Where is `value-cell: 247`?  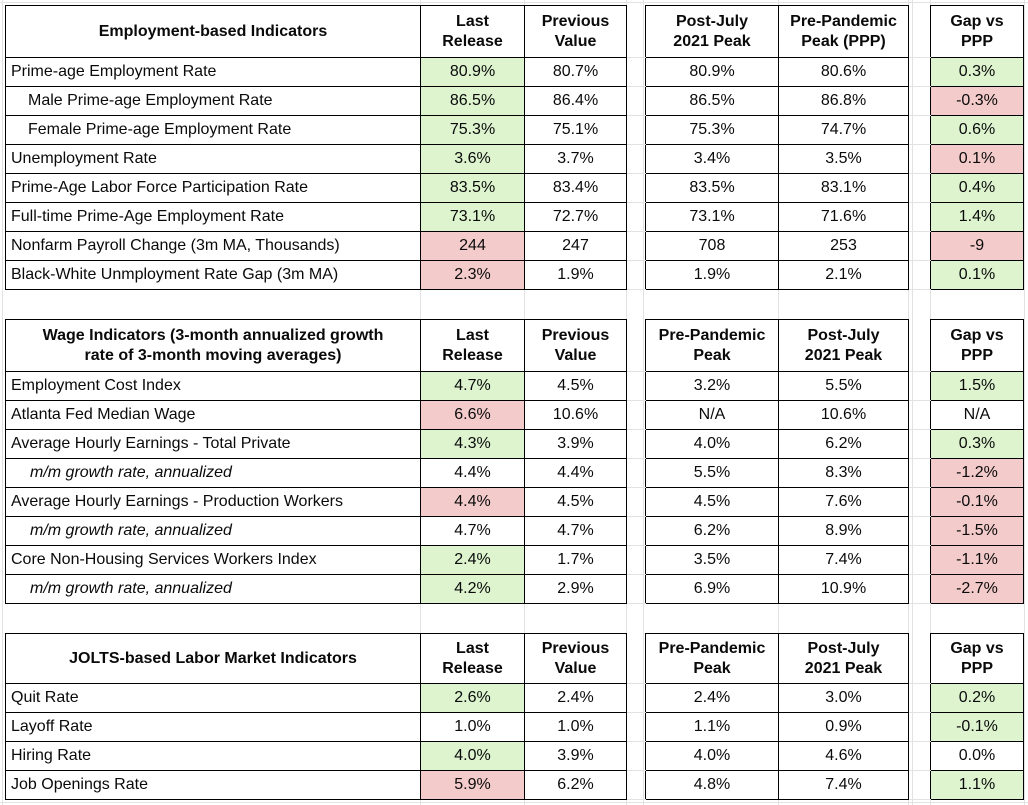
value-cell: 247 is located at coordinates (575, 246).